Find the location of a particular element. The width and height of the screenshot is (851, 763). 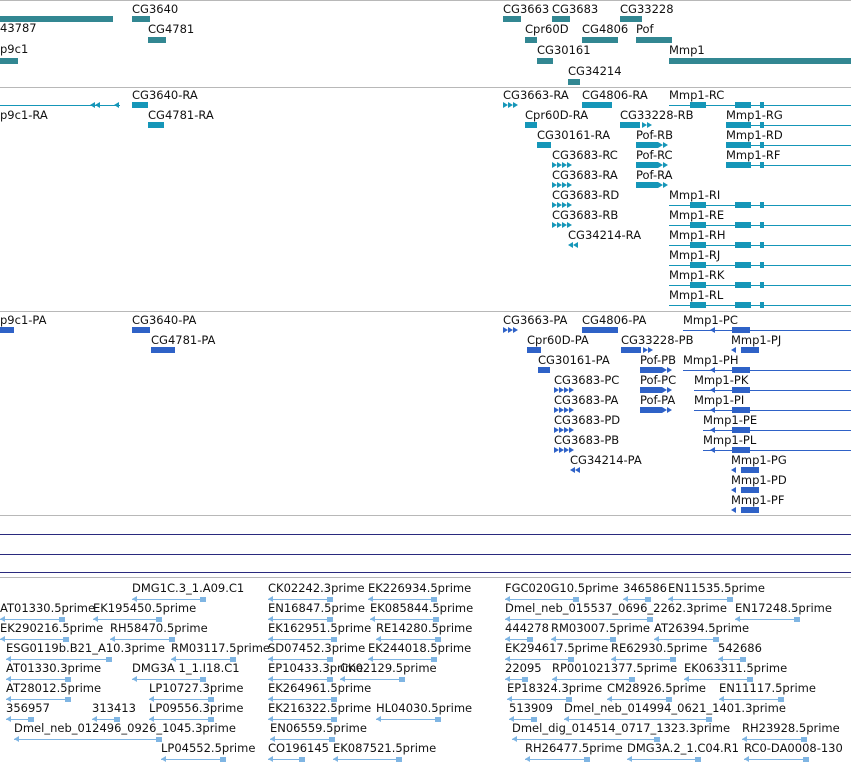

feature-label: LP04552.5prime is located at coordinates (208, 748).